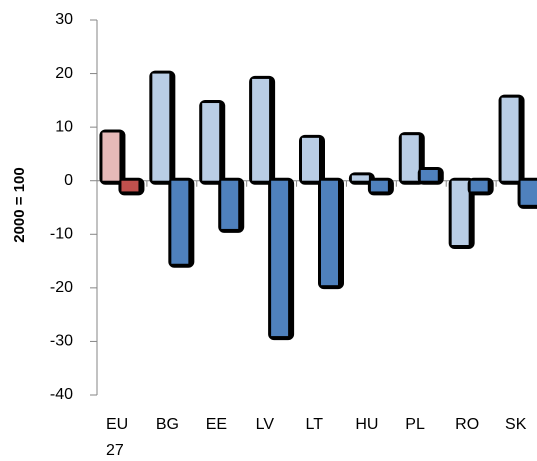 This screenshot has width=537, height=461. What do you see at coordinates (61, 394) in the screenshot?
I see `y-tick-label: -40` at bounding box center [61, 394].